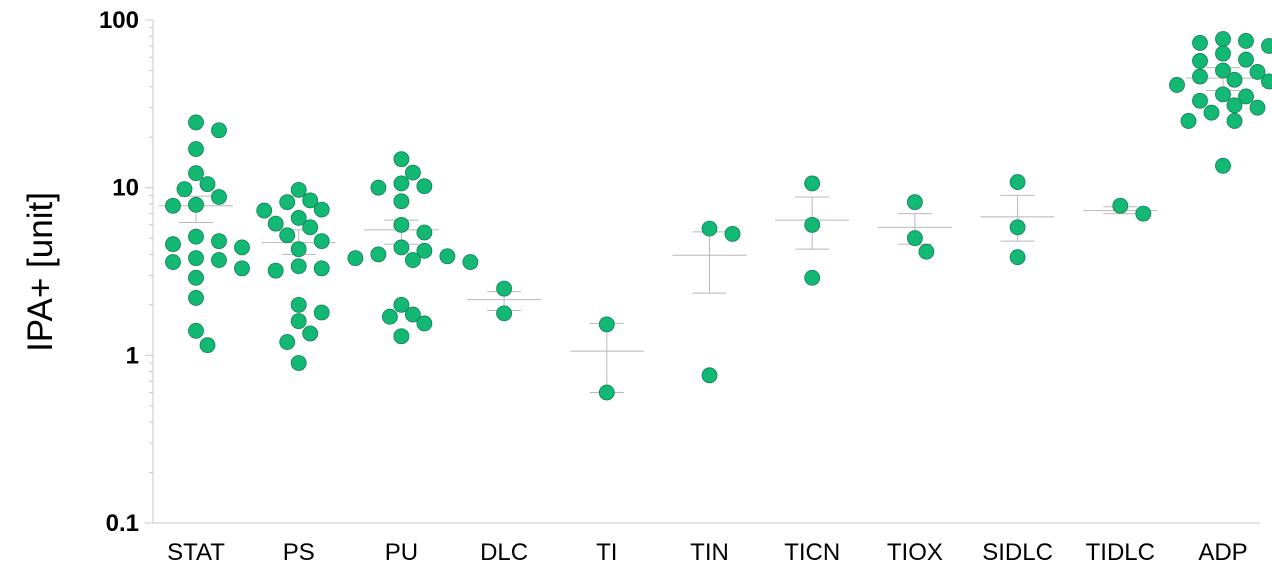  What do you see at coordinates (1120, 552) in the screenshot?
I see `x-tick-label: TIDLC` at bounding box center [1120, 552].